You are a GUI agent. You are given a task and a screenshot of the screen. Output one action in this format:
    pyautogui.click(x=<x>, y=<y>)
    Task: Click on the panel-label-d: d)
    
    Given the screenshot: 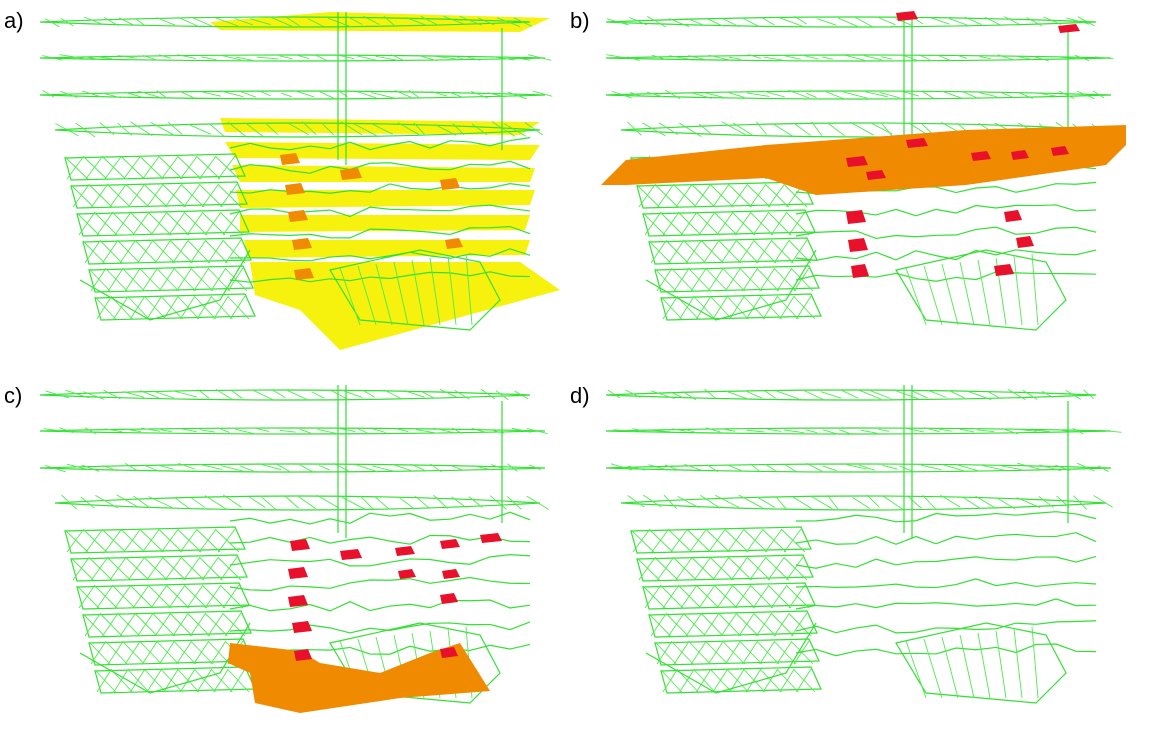 What is the action you would take?
    pyautogui.click(x=580, y=395)
    